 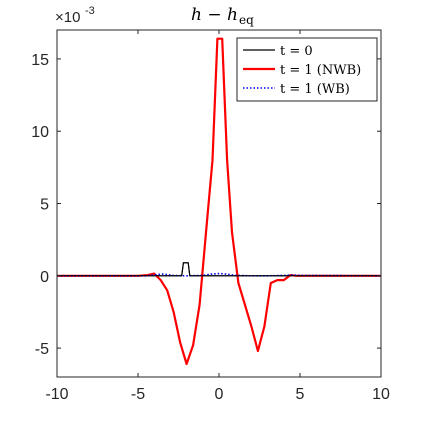 I want to click on legend-label-2: t = 1 (WB), so click(x=315, y=89).